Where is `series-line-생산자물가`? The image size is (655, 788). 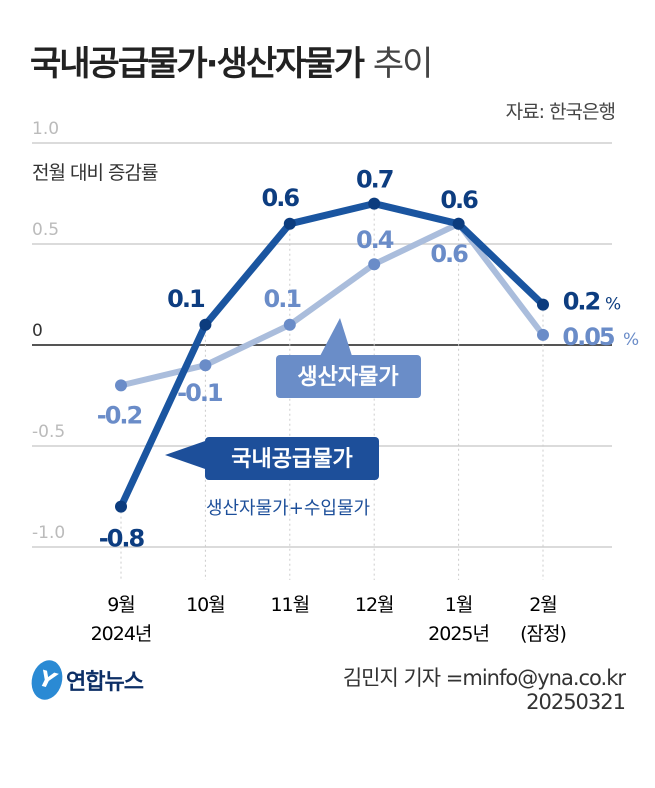
series-line-생산자물가 is located at coordinates (333, 304).